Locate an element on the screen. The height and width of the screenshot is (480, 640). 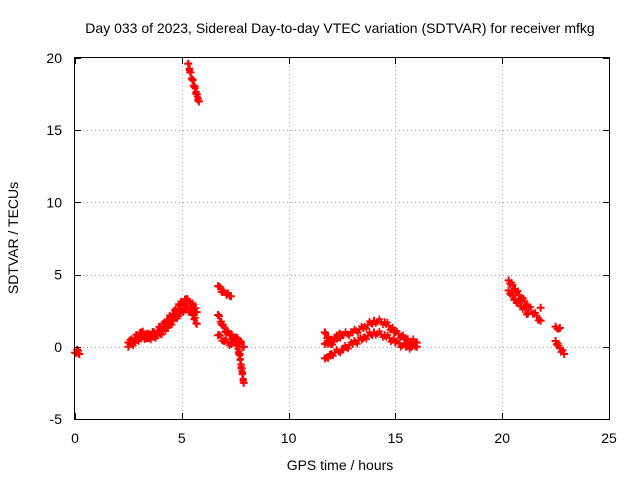
x-tick-label: 10 is located at coordinates (289, 438).